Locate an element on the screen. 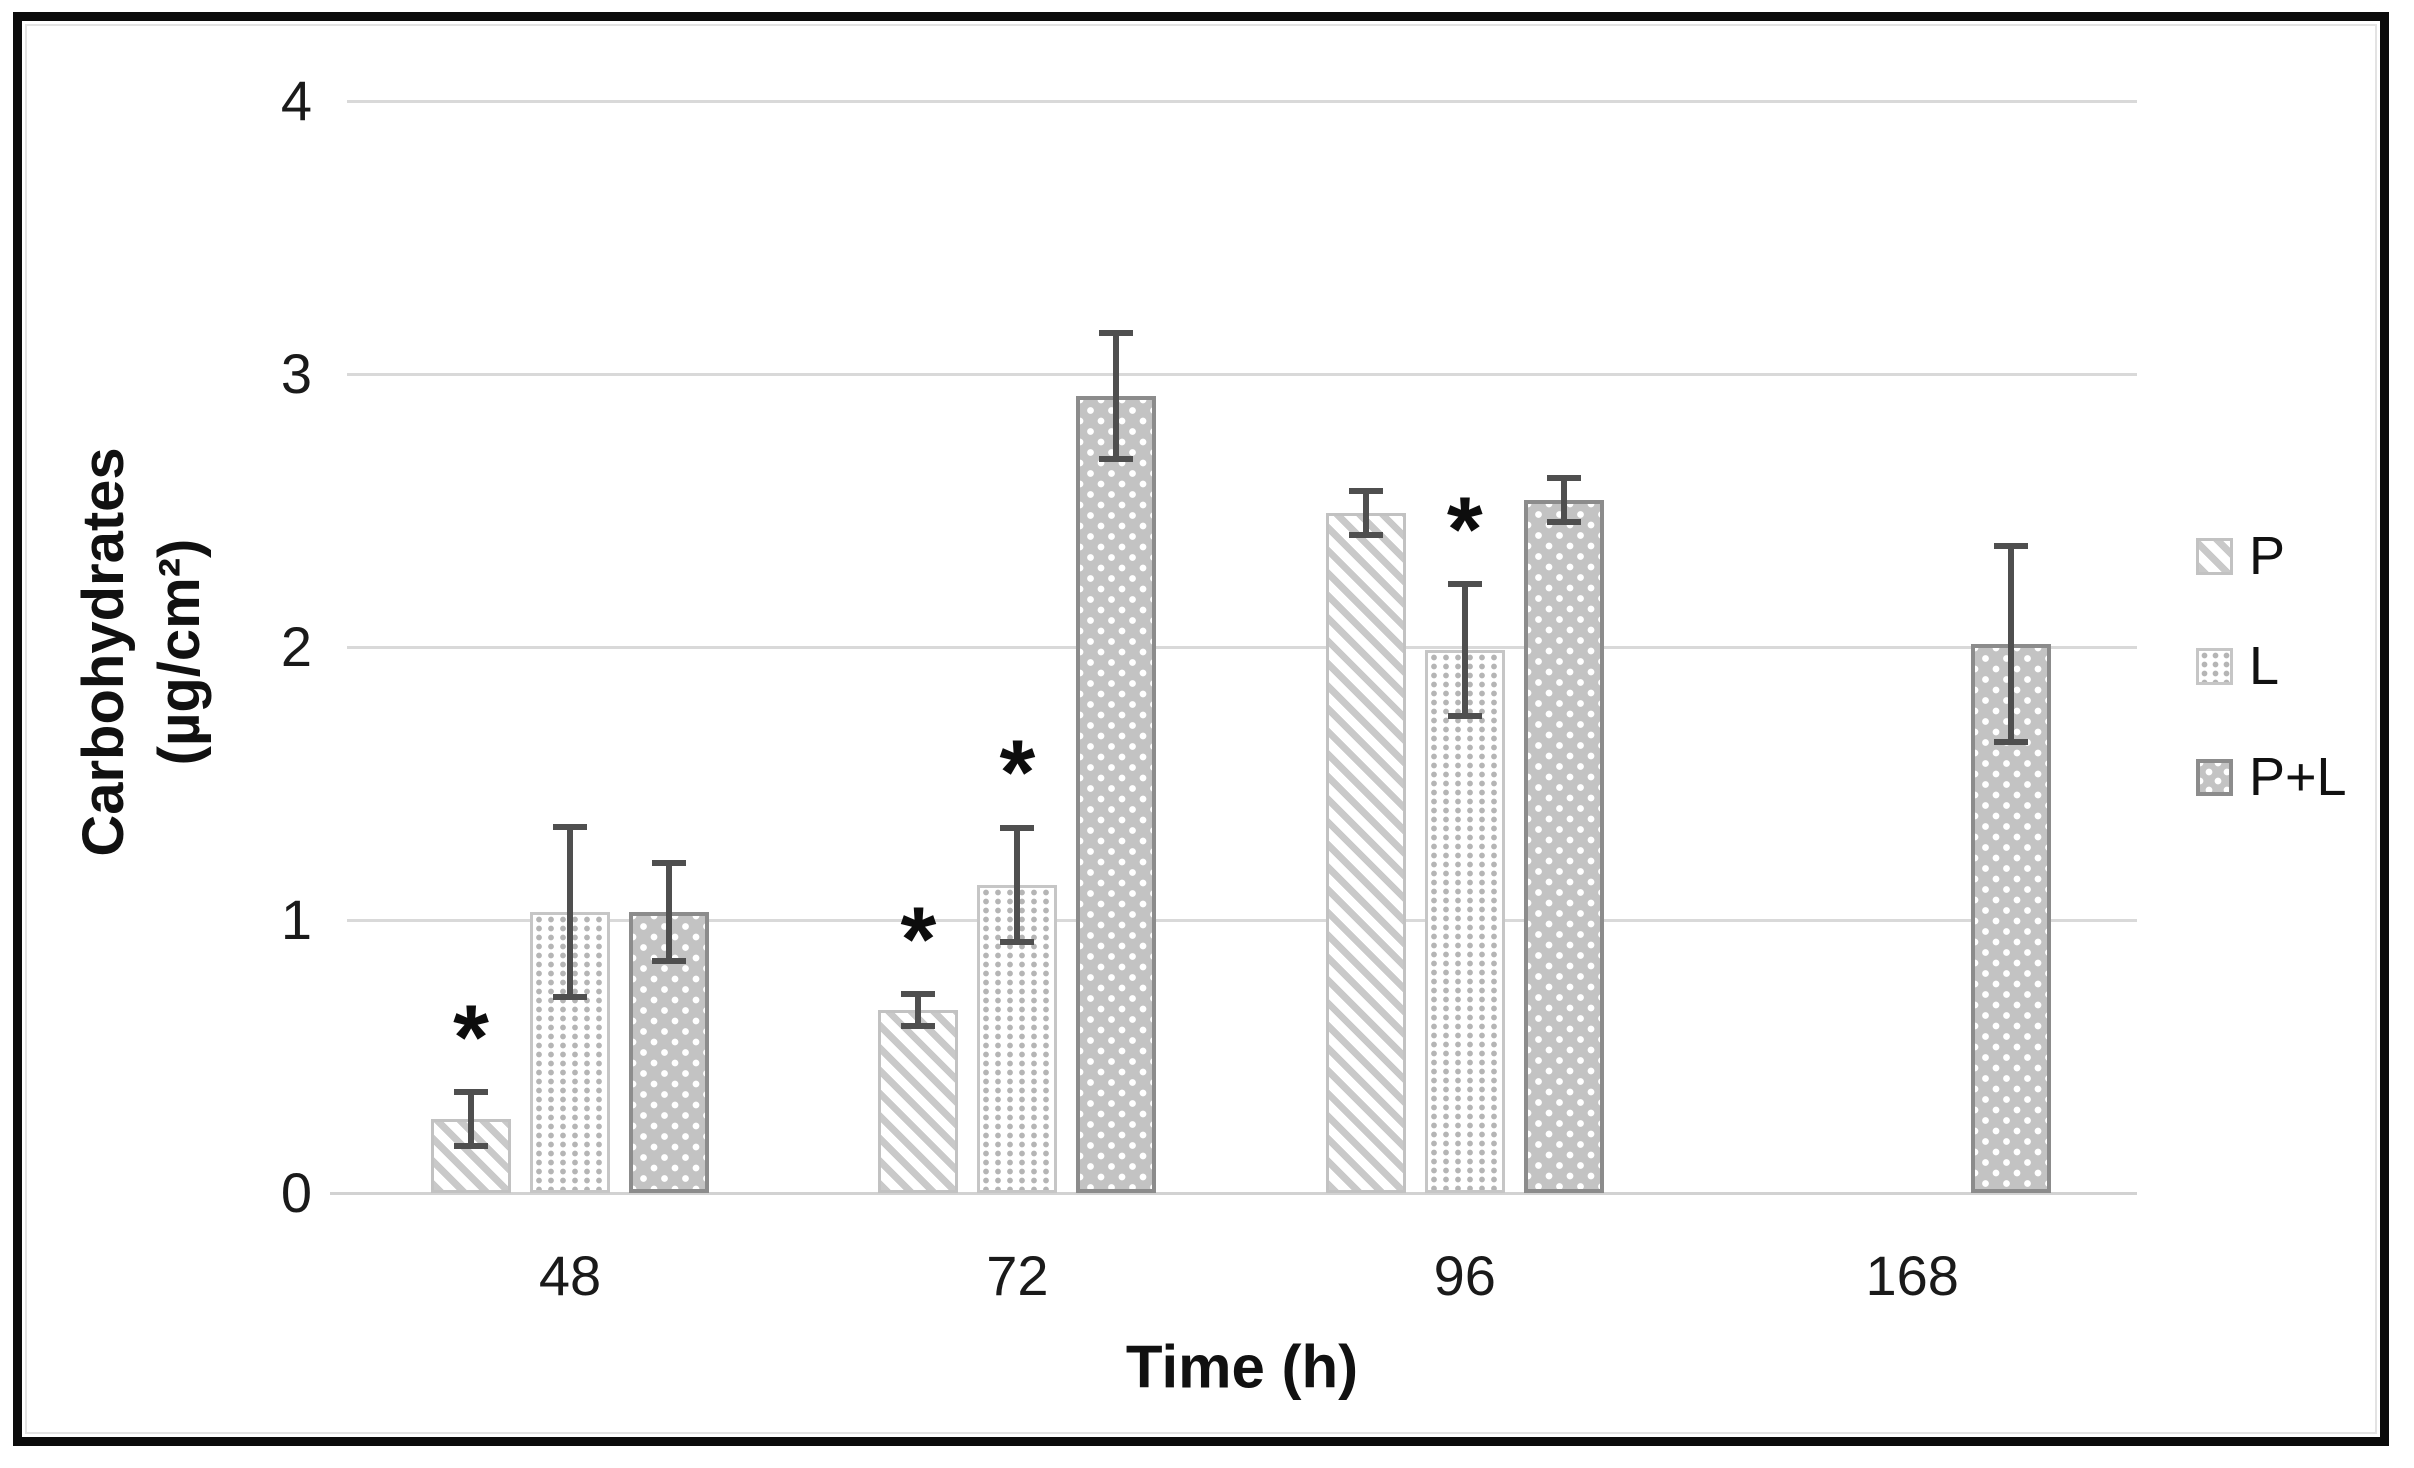 The image size is (2414, 1468). significance-star-P-48: * is located at coordinates (471, 1037).